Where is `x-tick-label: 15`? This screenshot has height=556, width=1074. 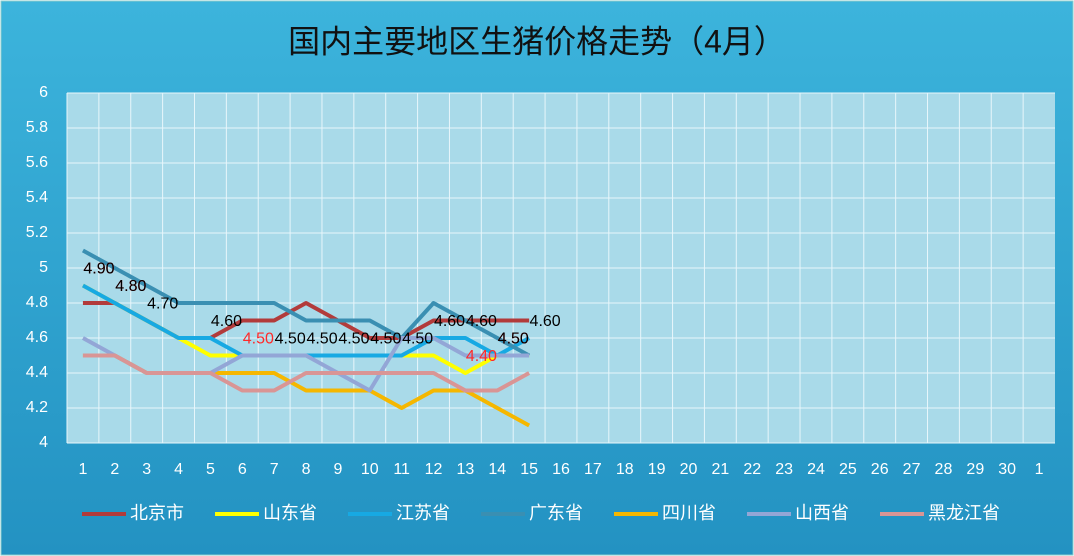 x-tick-label: 15 is located at coordinates (529, 469).